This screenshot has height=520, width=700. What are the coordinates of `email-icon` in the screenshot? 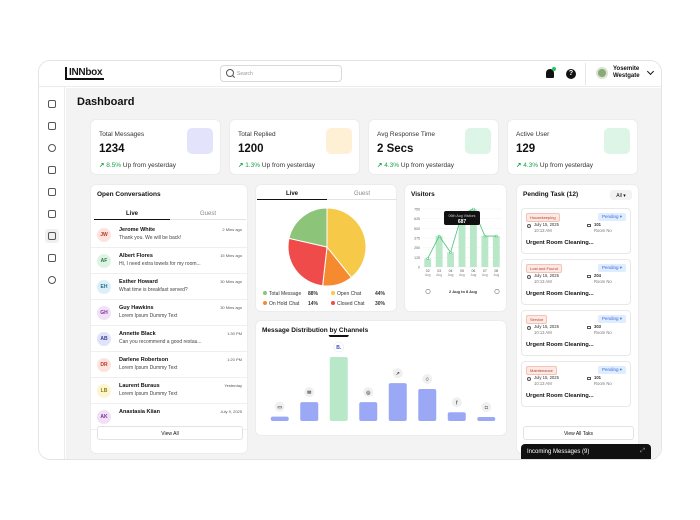 It's located at (309, 392).